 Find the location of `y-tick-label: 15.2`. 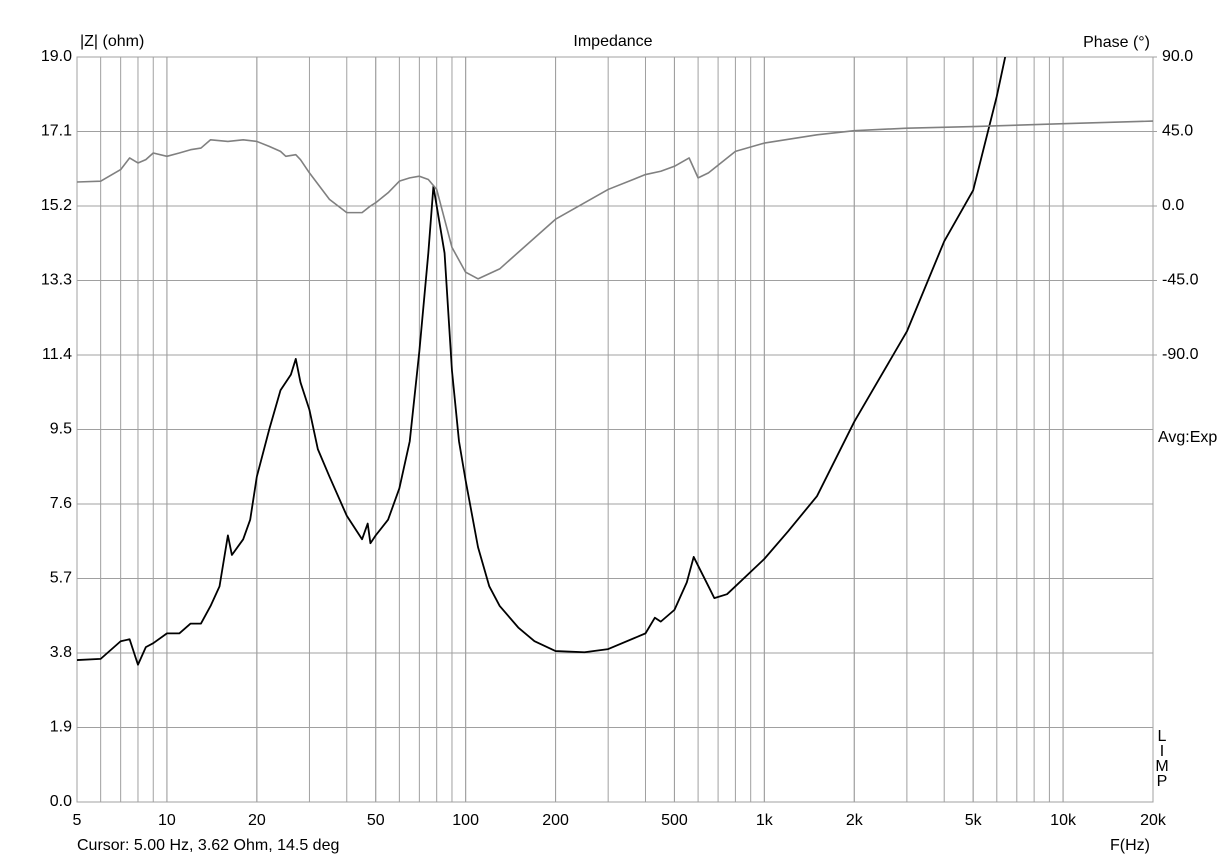

y-tick-label: 15.2 is located at coordinates (56, 205).